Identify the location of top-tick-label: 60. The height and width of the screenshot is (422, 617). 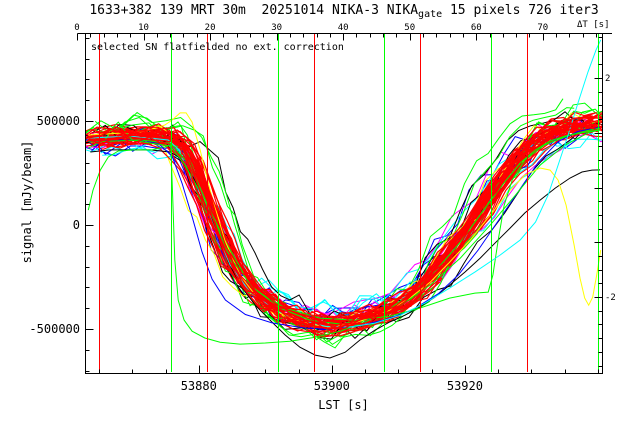
(476, 28).